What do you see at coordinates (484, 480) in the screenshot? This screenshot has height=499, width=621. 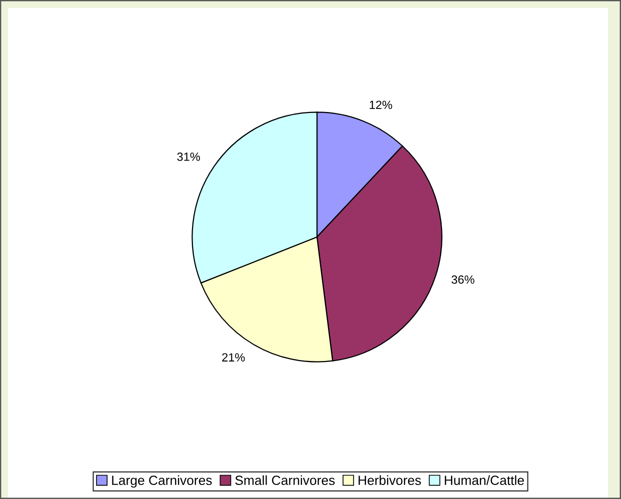 I see `legend-label: Human/Cattle` at bounding box center [484, 480].